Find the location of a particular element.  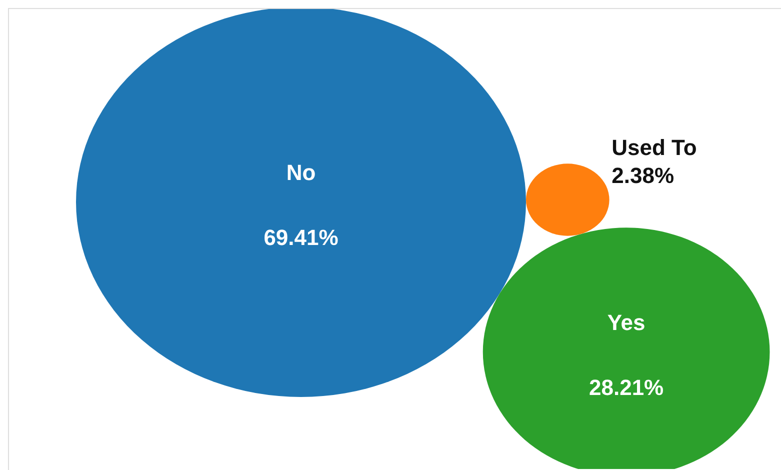

category-label: No is located at coordinates (301, 172).